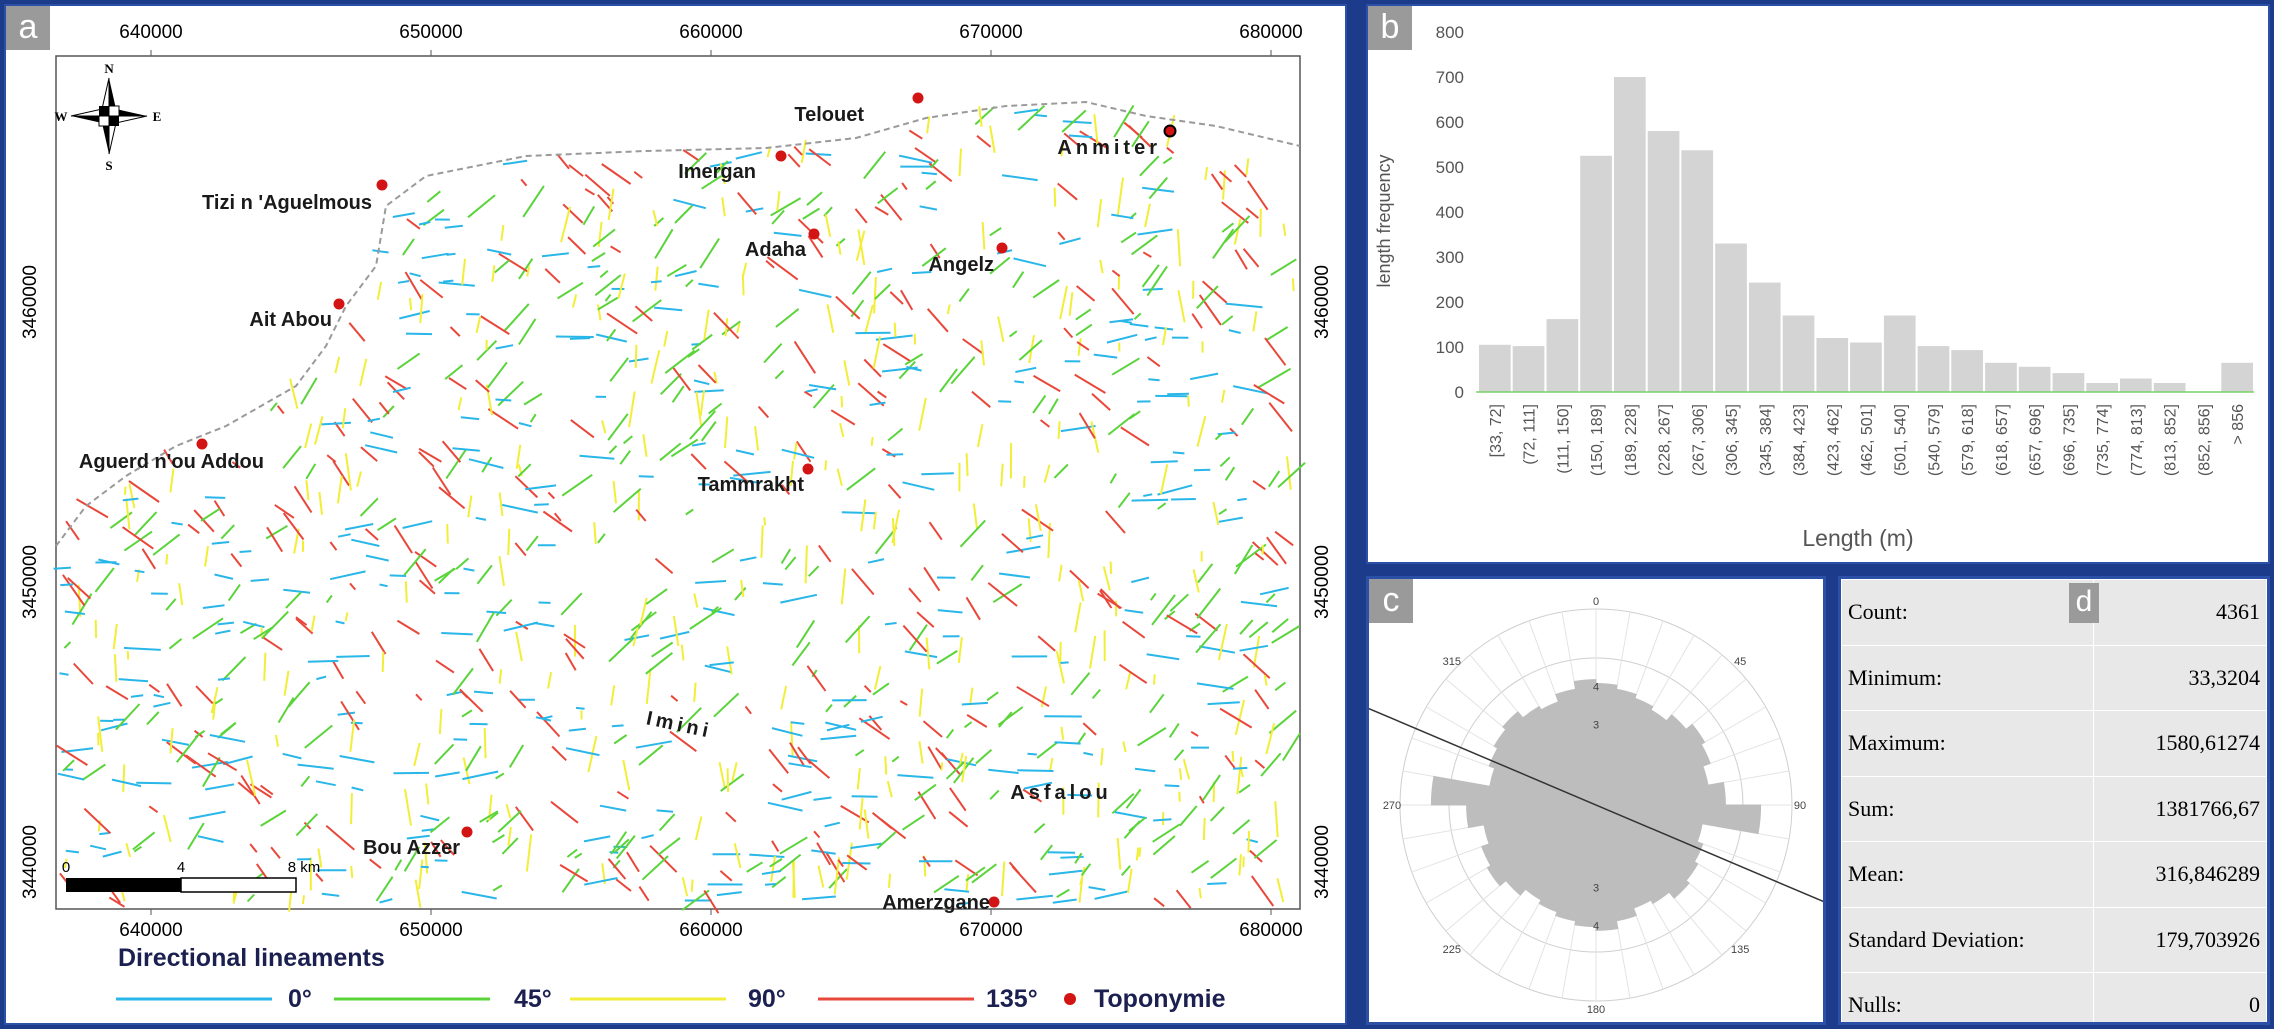 The width and height of the screenshot is (2274, 1029). What do you see at coordinates (1060, 793) in the screenshot?
I see `toponym-label: Asfalou` at bounding box center [1060, 793].